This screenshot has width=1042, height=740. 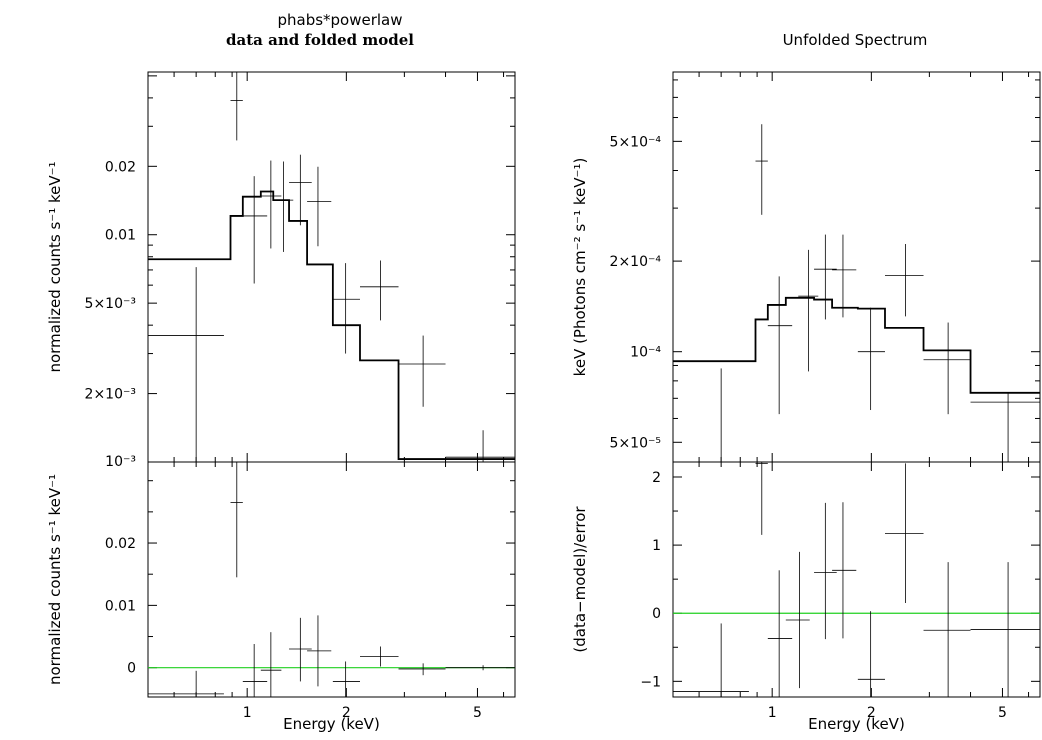 I want to click on y-tick-label: 10⁻⁴, so click(x=645, y=353).